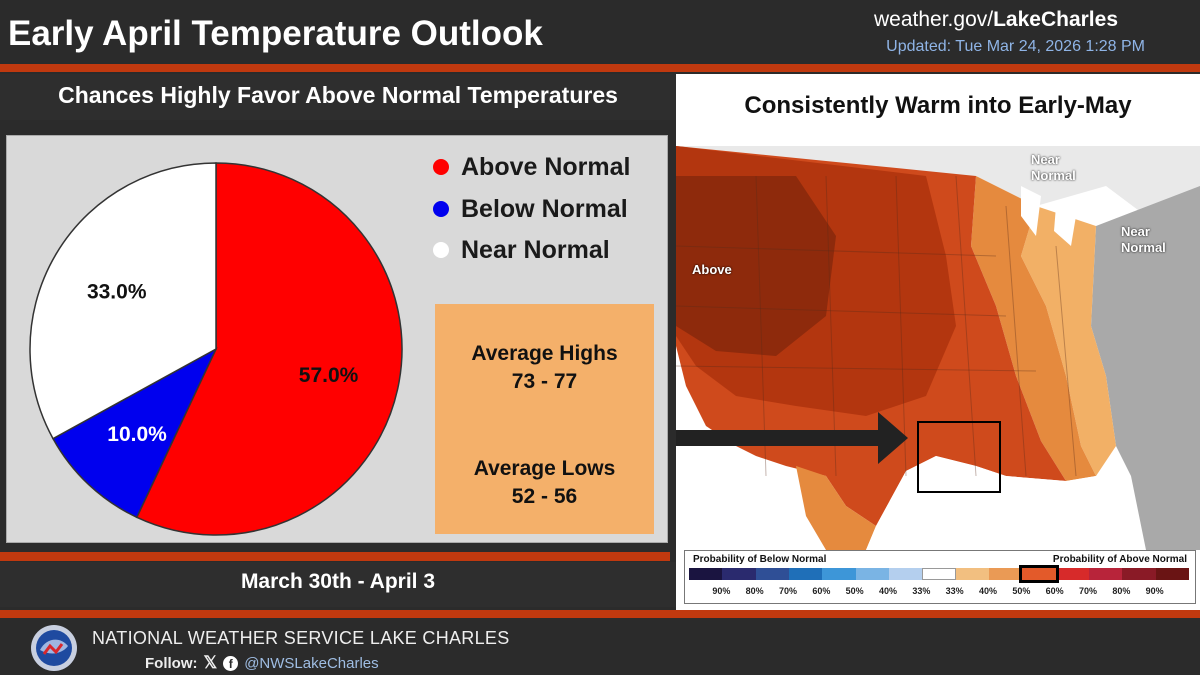  I want to click on legend-label-above: Above Normal, so click(546, 166).